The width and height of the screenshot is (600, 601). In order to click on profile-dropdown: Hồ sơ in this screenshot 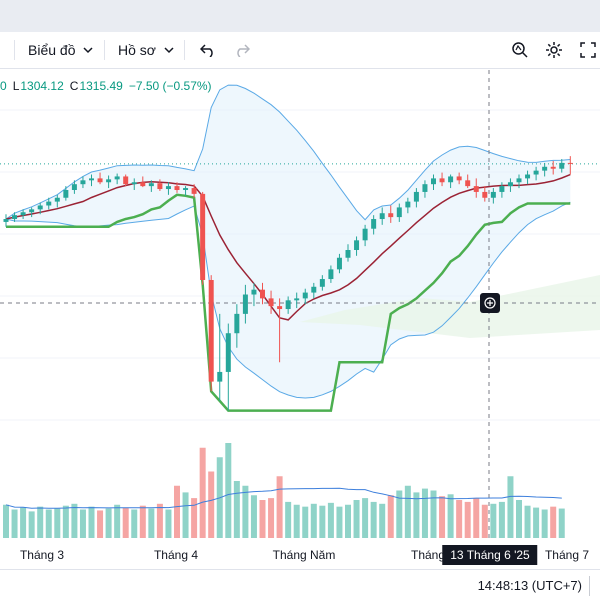, I will do `click(146, 50)`.